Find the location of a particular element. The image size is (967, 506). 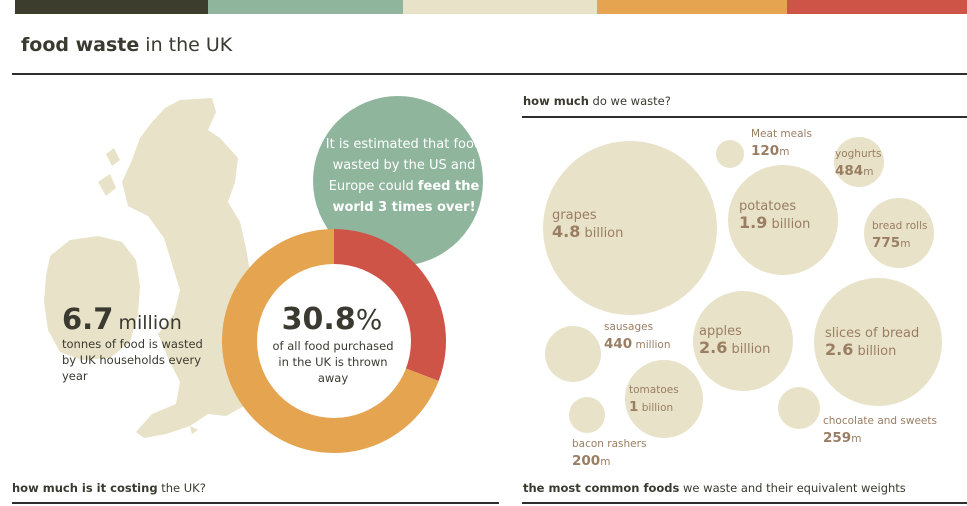

food-bubble-yoghurts is located at coordinates (859, 162).